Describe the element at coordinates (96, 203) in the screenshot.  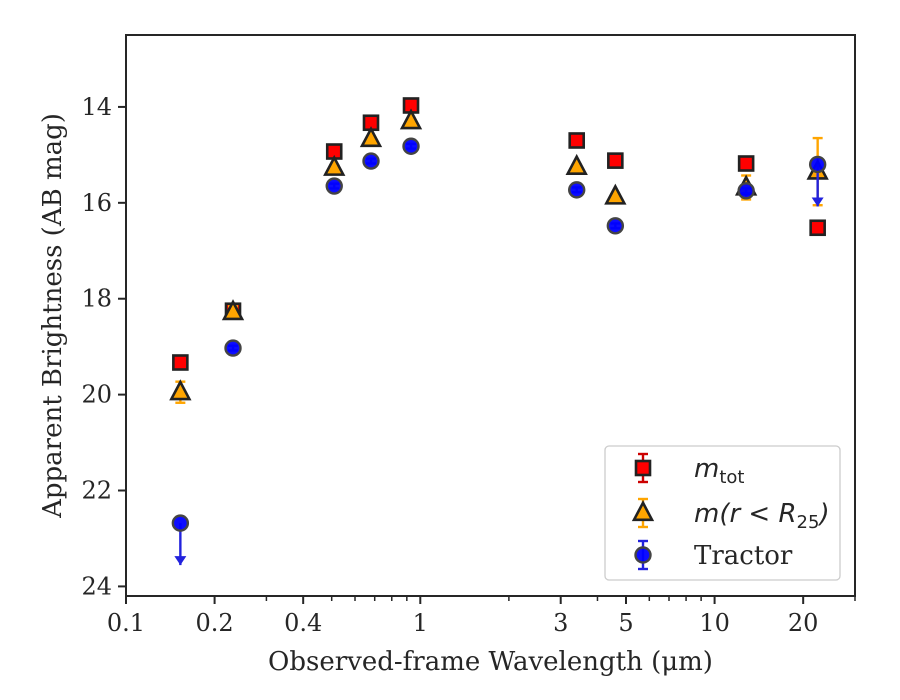
I see `y-tick-label: 16` at that location.